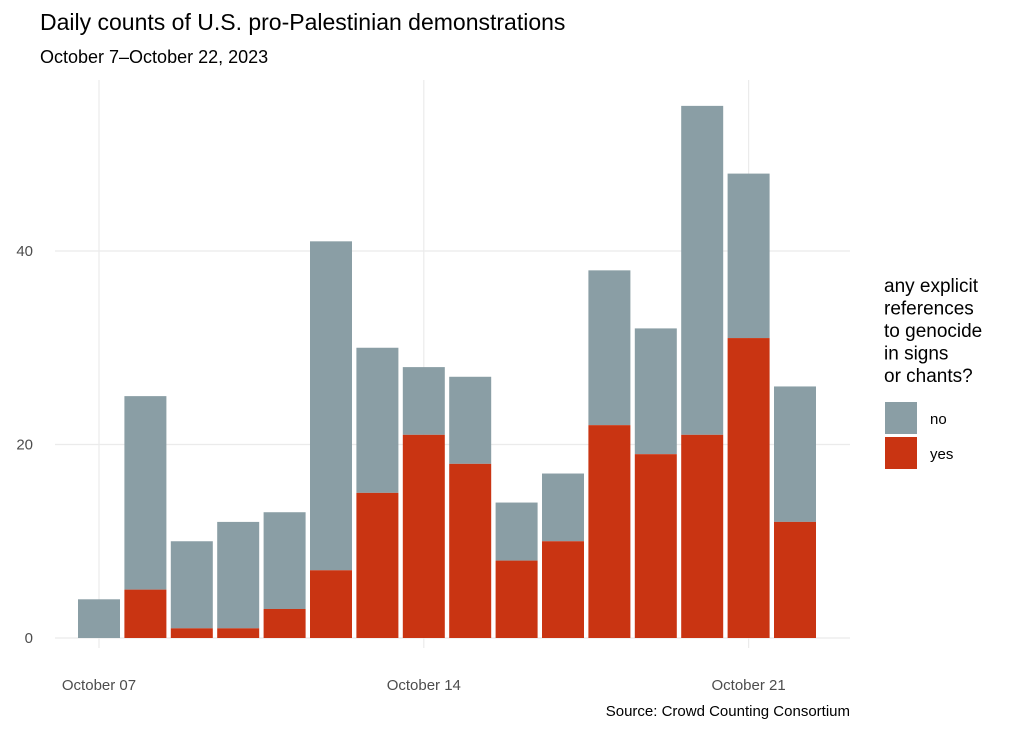 This screenshot has height=736, width=1024. I want to click on y-axis: 0 20 40, so click(24, 445).